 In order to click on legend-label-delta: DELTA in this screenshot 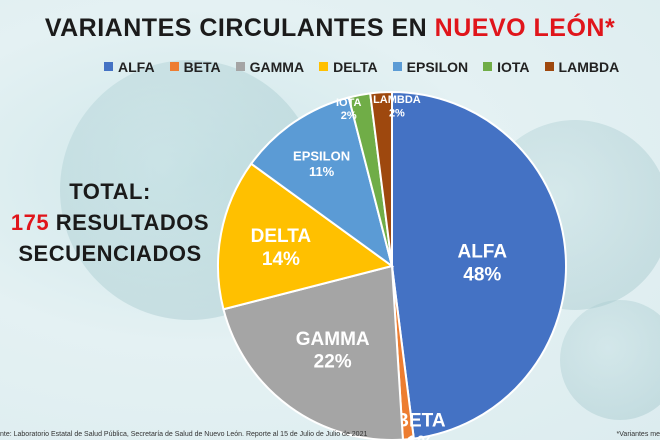, I will do `click(355, 66)`.